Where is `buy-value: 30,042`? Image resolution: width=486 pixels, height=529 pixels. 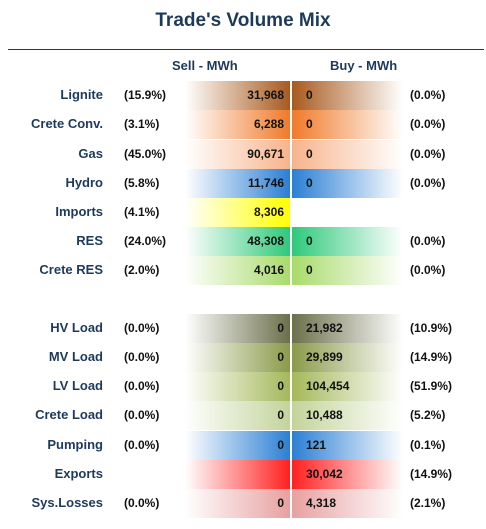
buy-value: 30,042 is located at coordinates (324, 474).